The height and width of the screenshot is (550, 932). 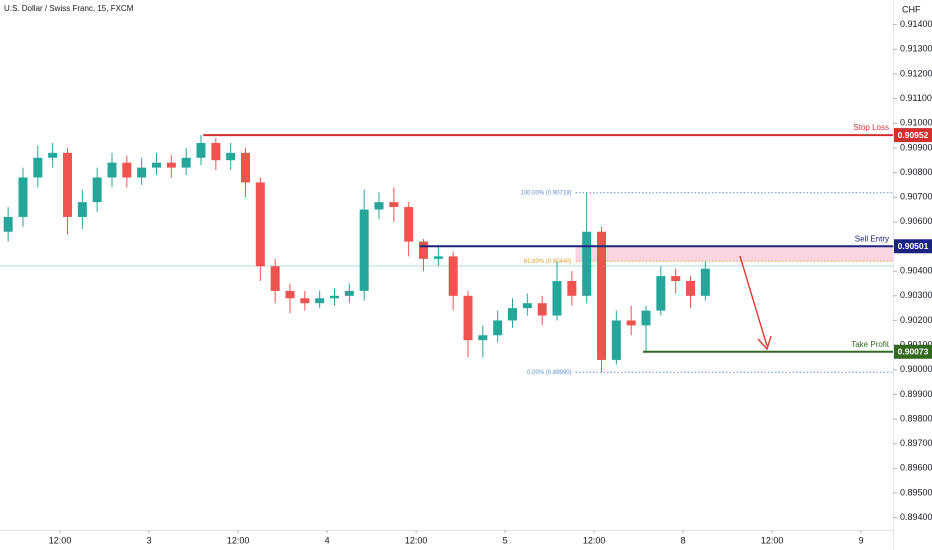 I want to click on y-tick-label: 0.89800, so click(x=916, y=418).